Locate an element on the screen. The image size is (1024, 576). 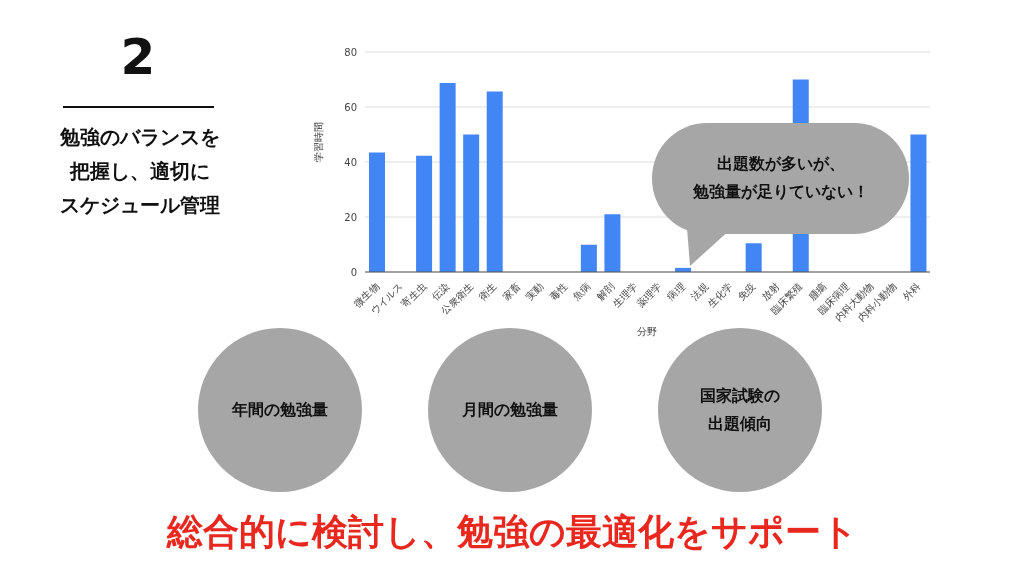
text: 把握し、適切に is located at coordinates (139, 171).